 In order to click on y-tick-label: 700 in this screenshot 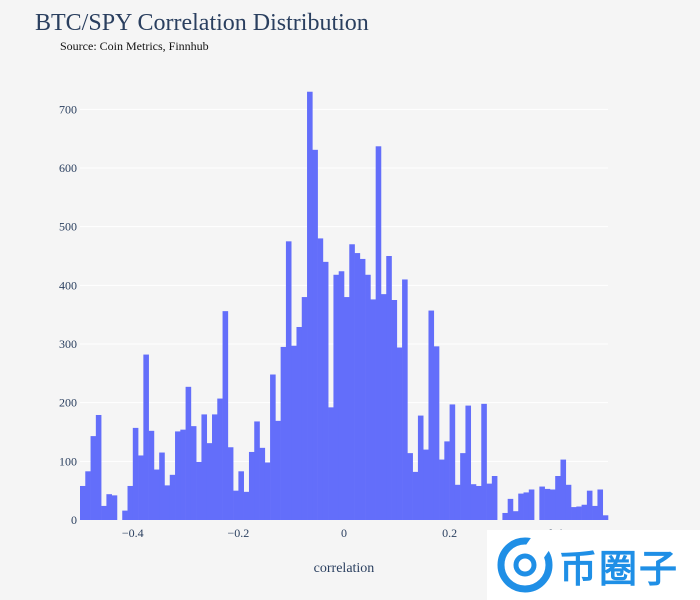, I will do `click(68, 109)`.